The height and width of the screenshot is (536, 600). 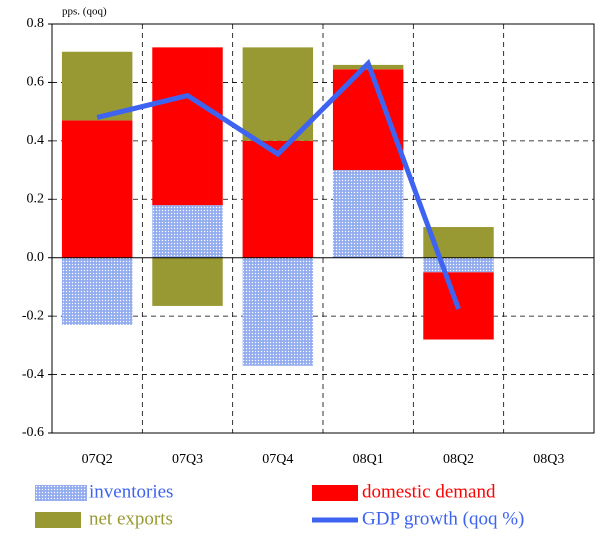 What do you see at coordinates (443, 518) in the screenshot?
I see `legend-label: GDP growth (qoq %)` at bounding box center [443, 518].